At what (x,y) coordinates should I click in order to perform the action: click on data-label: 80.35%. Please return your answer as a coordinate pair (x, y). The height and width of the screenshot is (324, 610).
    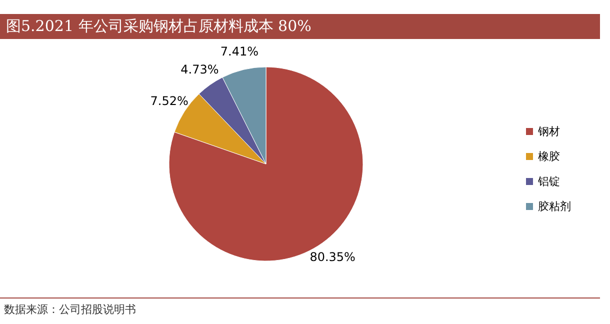
    Looking at the image, I should click on (333, 257).